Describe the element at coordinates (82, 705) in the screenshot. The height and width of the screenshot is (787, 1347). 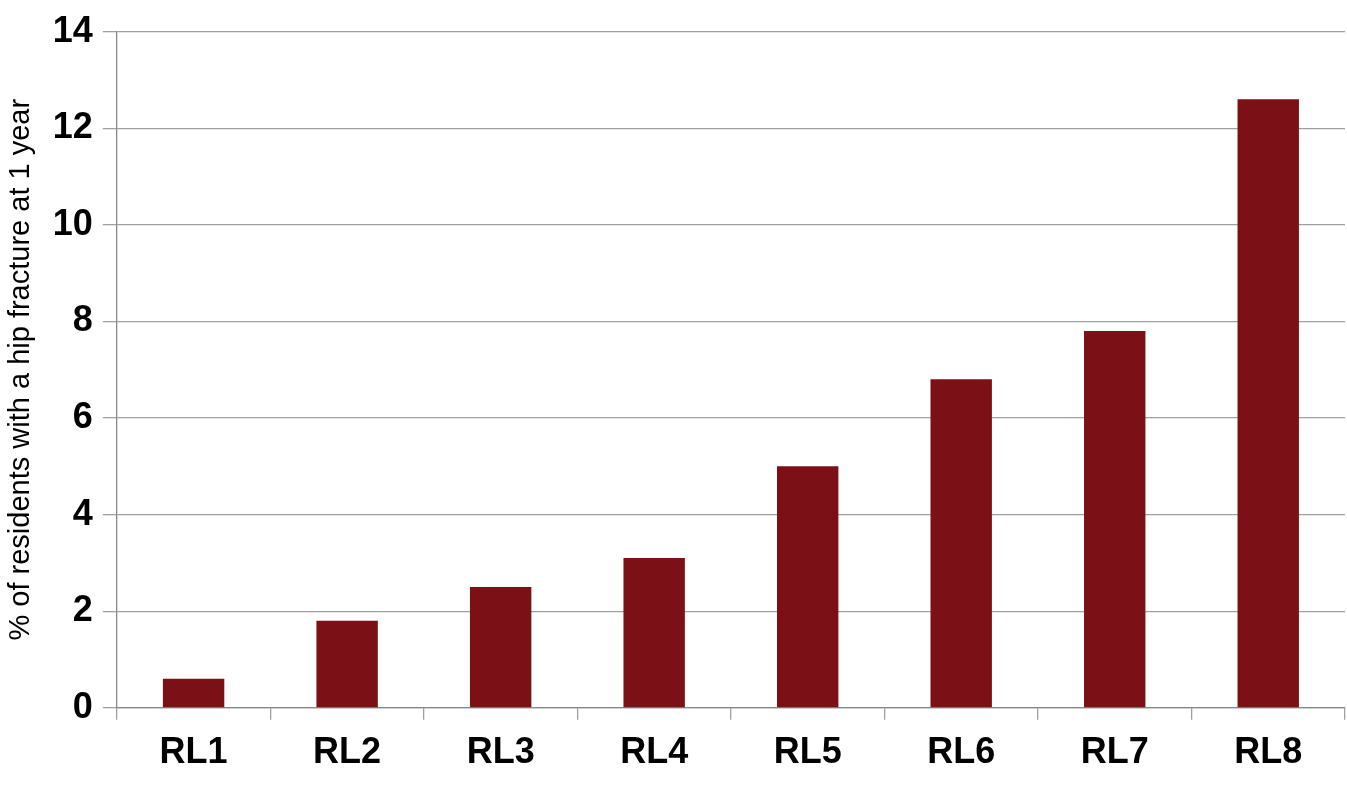
I see `y-tick-label: 0` at that location.